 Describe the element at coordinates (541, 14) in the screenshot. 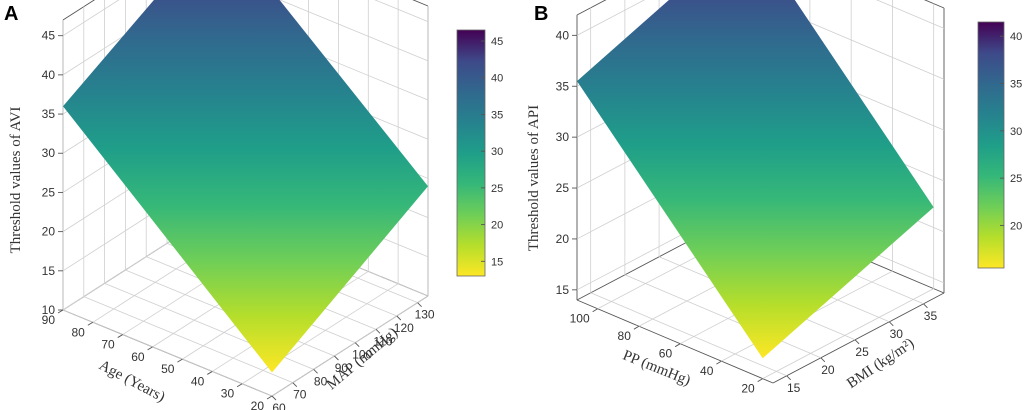

I see `panel-b-letter: B` at that location.